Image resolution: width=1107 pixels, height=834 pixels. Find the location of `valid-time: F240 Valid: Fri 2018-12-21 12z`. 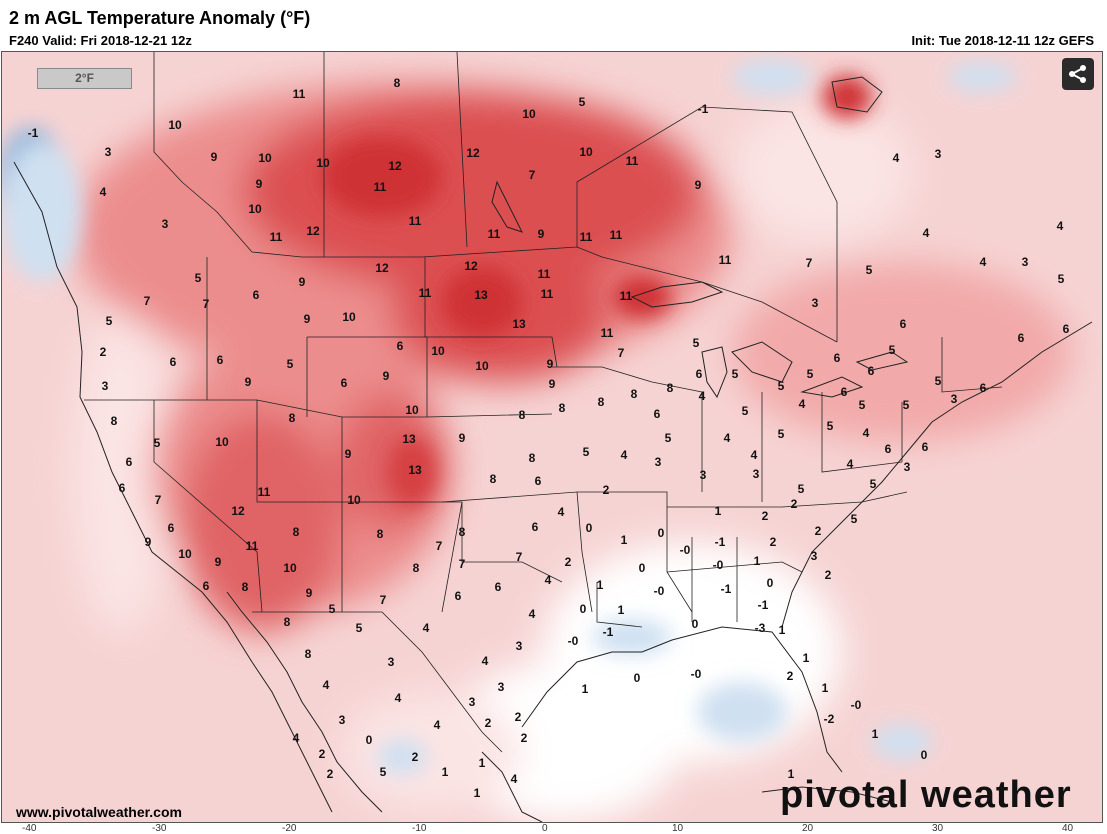

valid-time: F240 Valid: Fri 2018-12-21 12z is located at coordinates (100, 40).